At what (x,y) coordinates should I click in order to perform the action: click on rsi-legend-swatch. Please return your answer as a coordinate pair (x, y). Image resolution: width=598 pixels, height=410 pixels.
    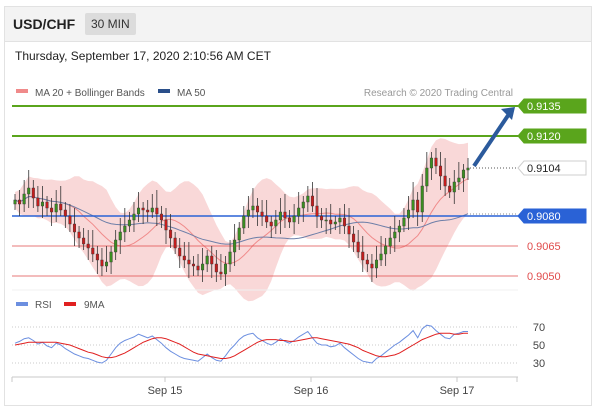
    Looking at the image, I should click on (22, 304).